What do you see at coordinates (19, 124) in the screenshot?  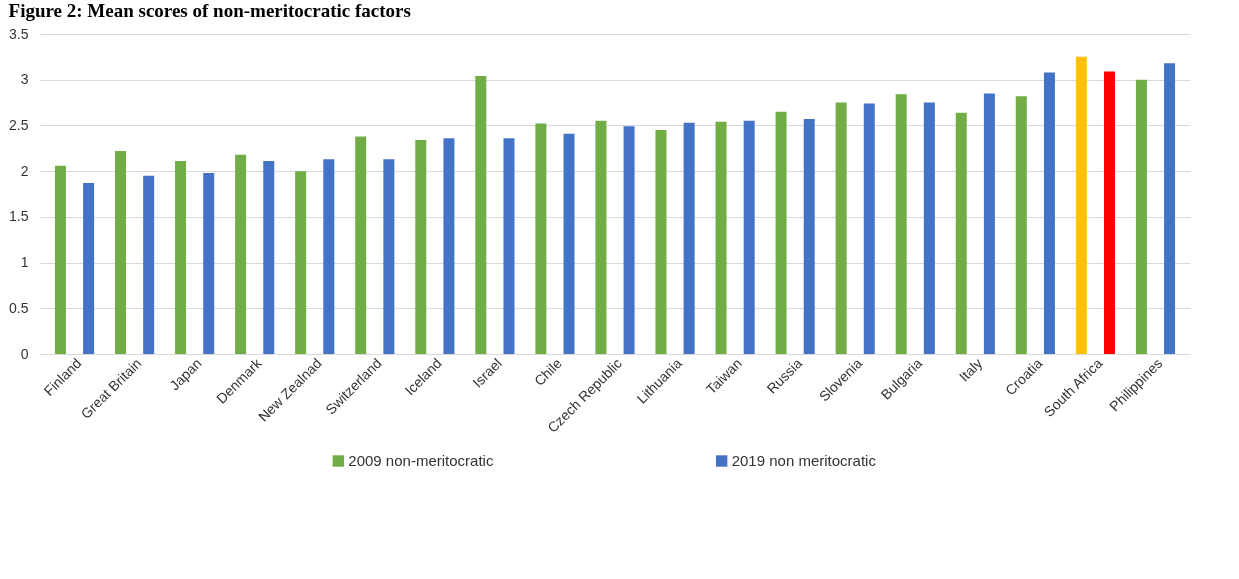 I see `y-tick-label: 2.5` at bounding box center [19, 124].